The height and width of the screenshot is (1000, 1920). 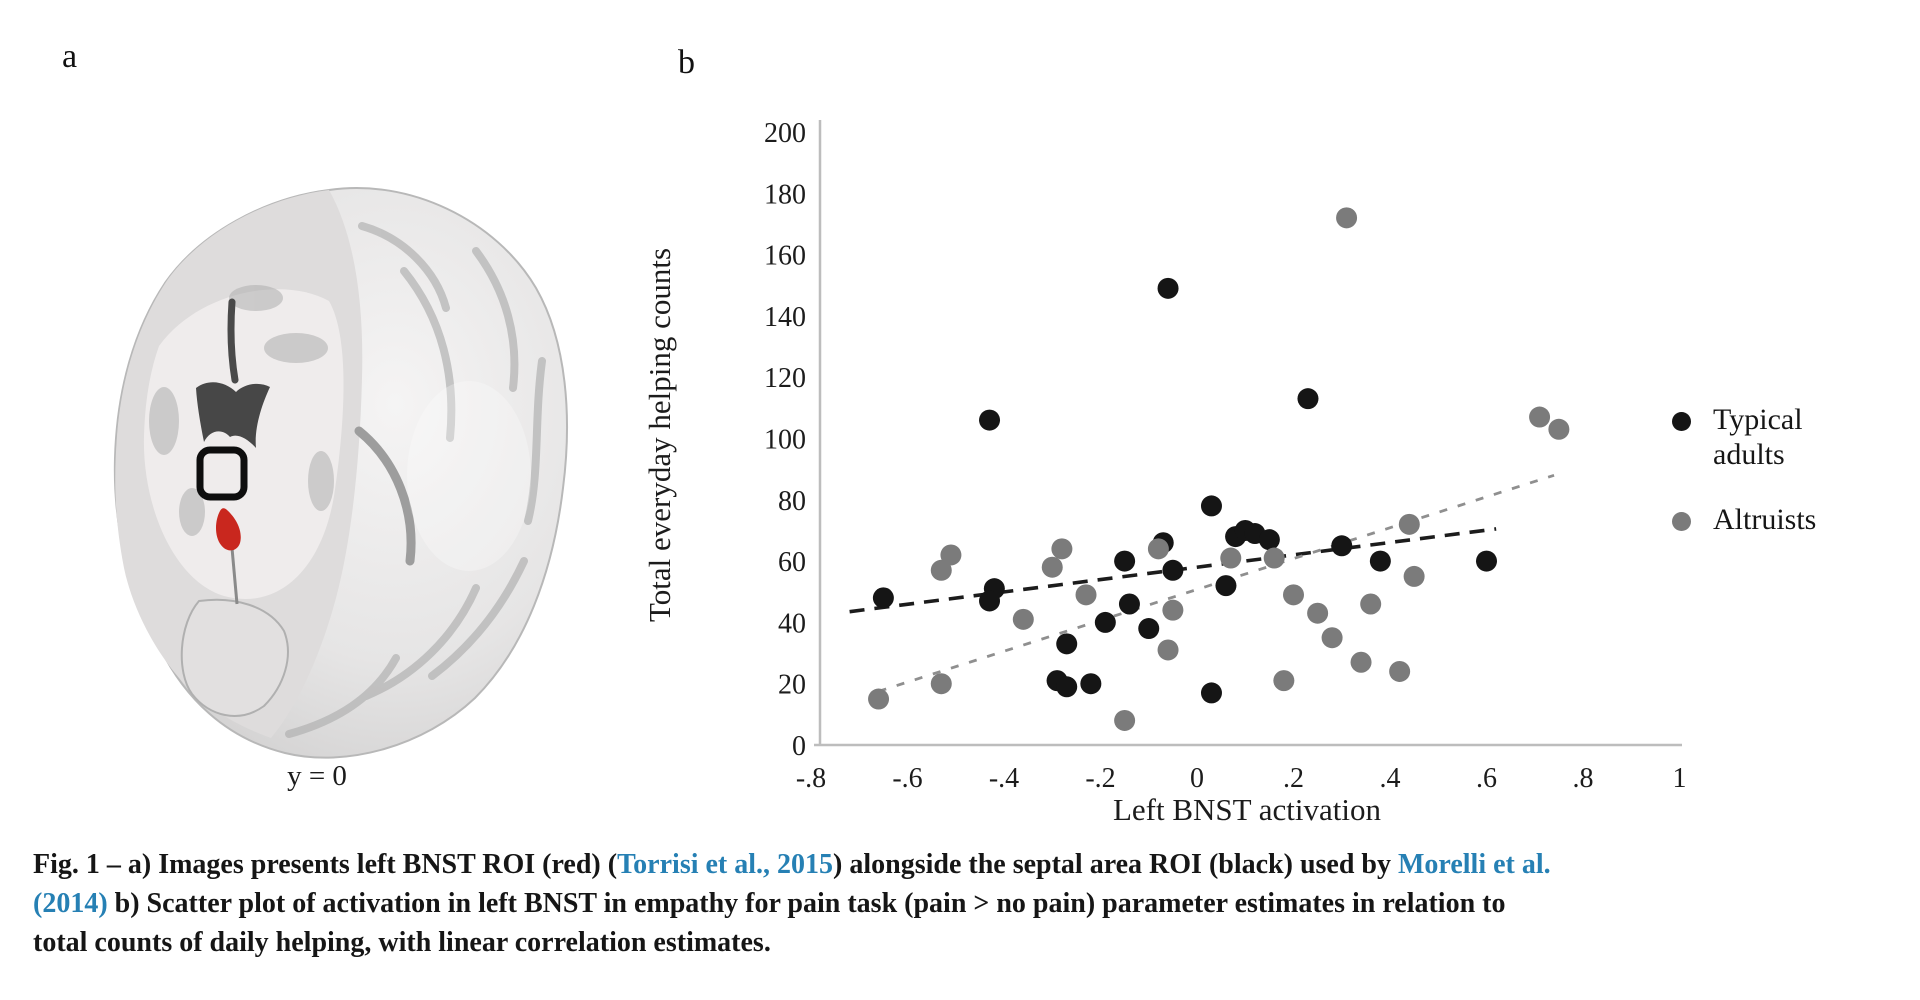 I want to click on brain-svg, so click(x=340, y=472).